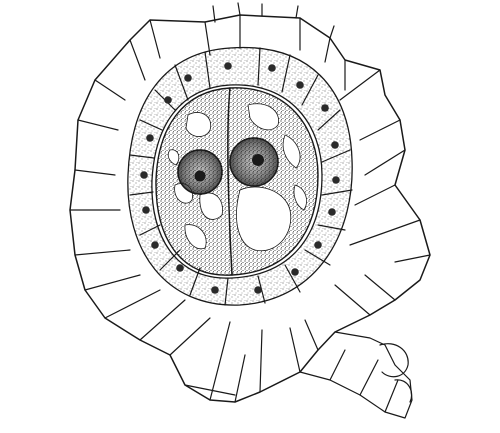 This screenshot has width=500, height=433. What do you see at coordinates (273, 20) in the screenshot?
I see `surface-hairs` at bounding box center [273, 20].